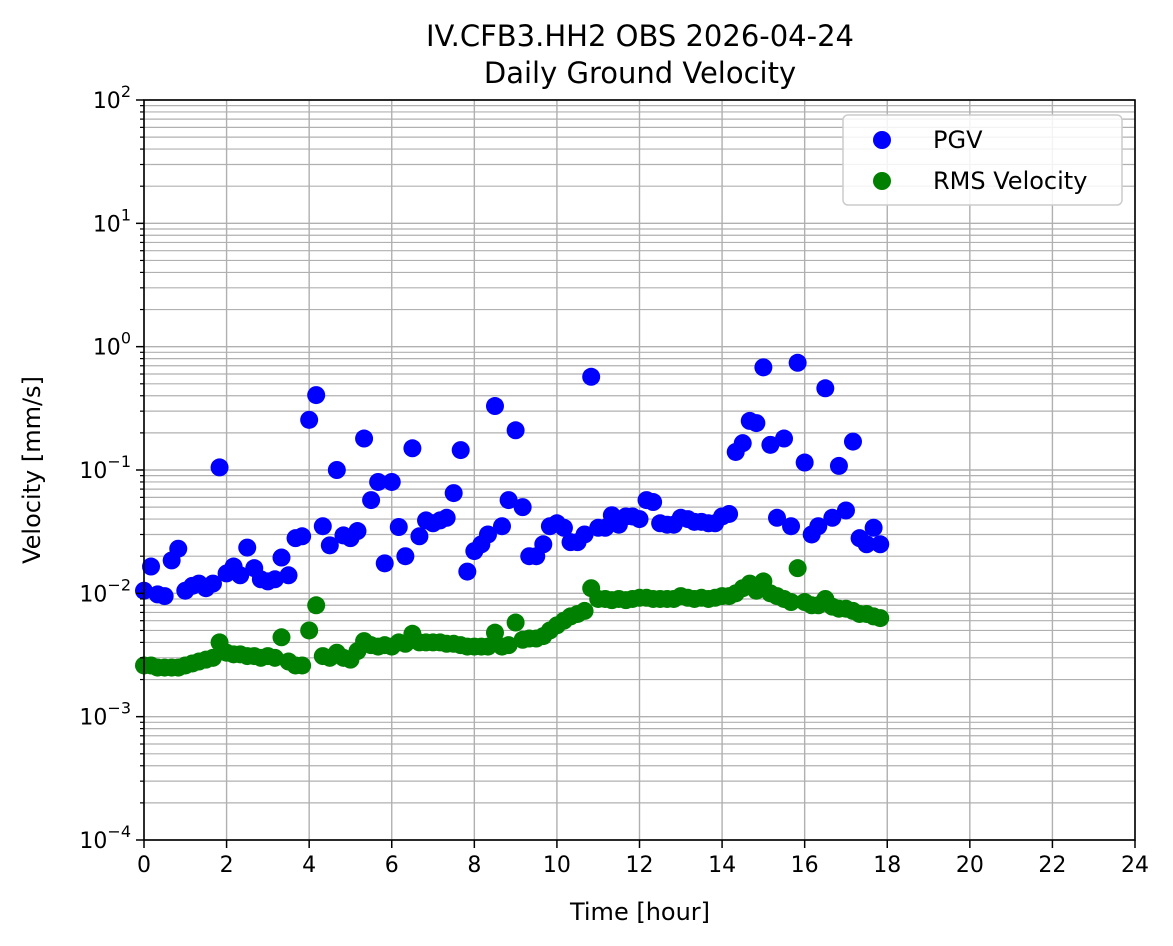 The image size is (1173, 946). I want to click on x-tick-label: 14, so click(722, 865).